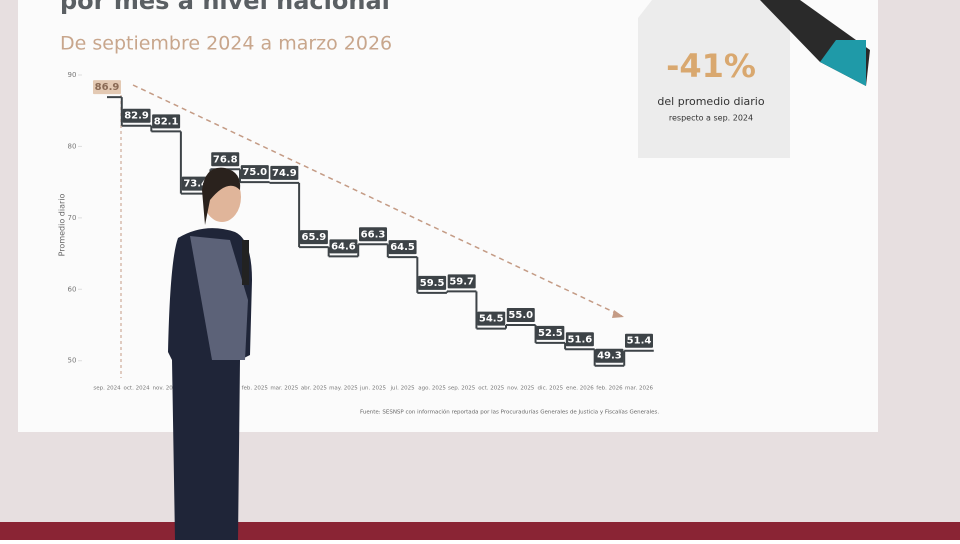 This screenshot has height=544, width=960. I want to click on x-tick-label: nov. 2025, so click(521, 389).